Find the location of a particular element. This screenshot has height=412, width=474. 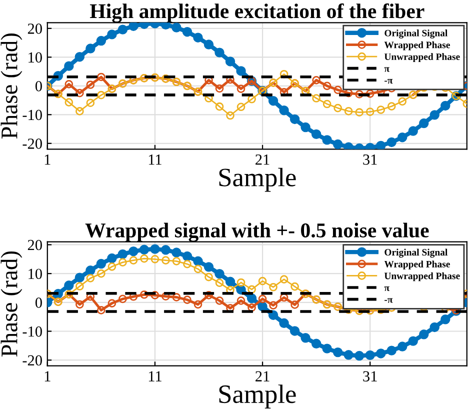

chart-title: High amplitude excitation of the fiber is located at coordinates (257, 13).